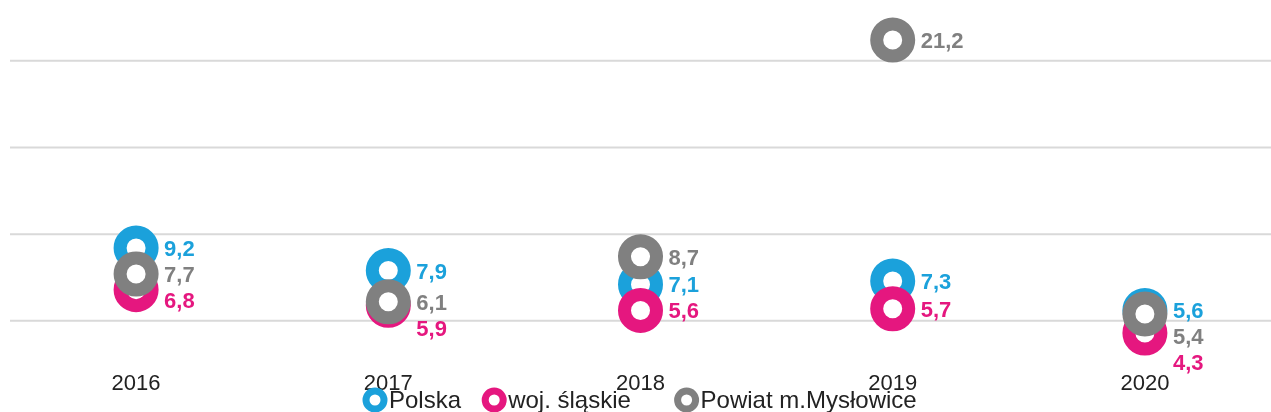  I want to click on data-label: 8,7, so click(684, 257).